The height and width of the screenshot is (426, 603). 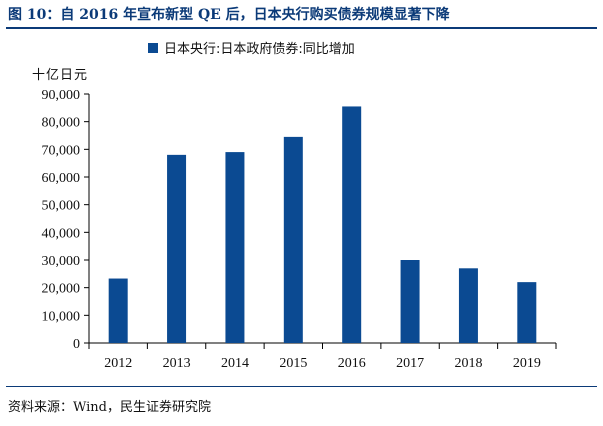 What do you see at coordinates (109, 407) in the screenshot?
I see `source-note: 资料来源：Wind，民生证券研究院` at bounding box center [109, 407].